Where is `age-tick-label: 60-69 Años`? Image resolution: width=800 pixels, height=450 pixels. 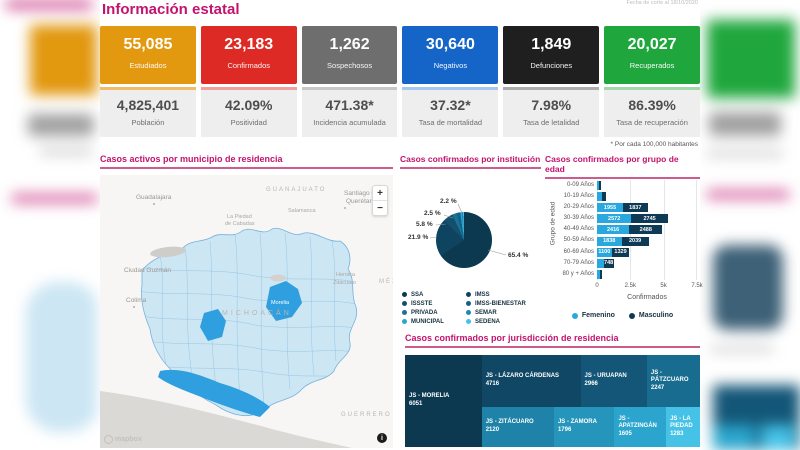
age-tick-label: 60-69 Años is located at coordinates (578, 251).